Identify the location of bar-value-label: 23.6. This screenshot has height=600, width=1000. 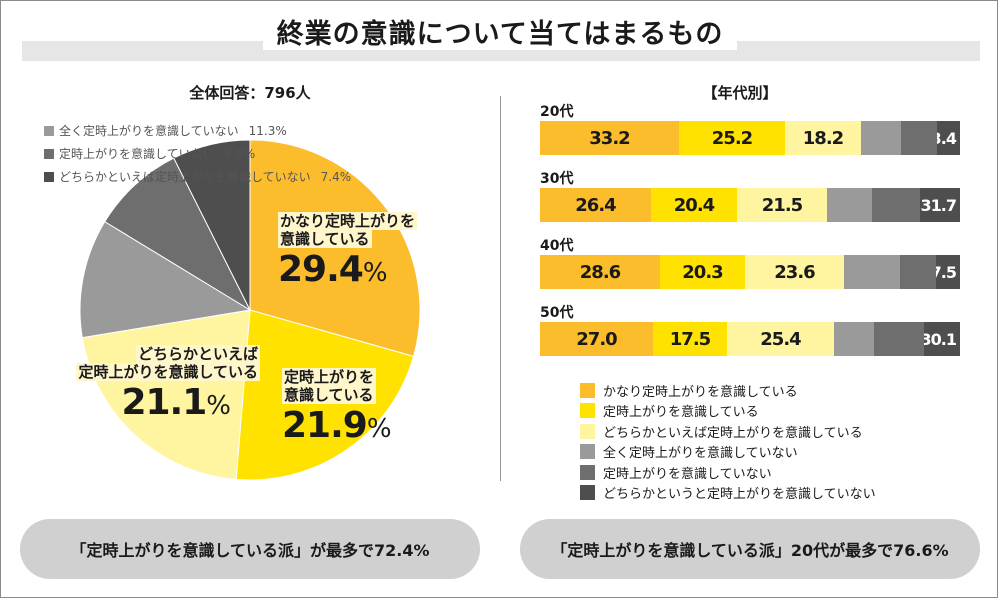
(794, 272).